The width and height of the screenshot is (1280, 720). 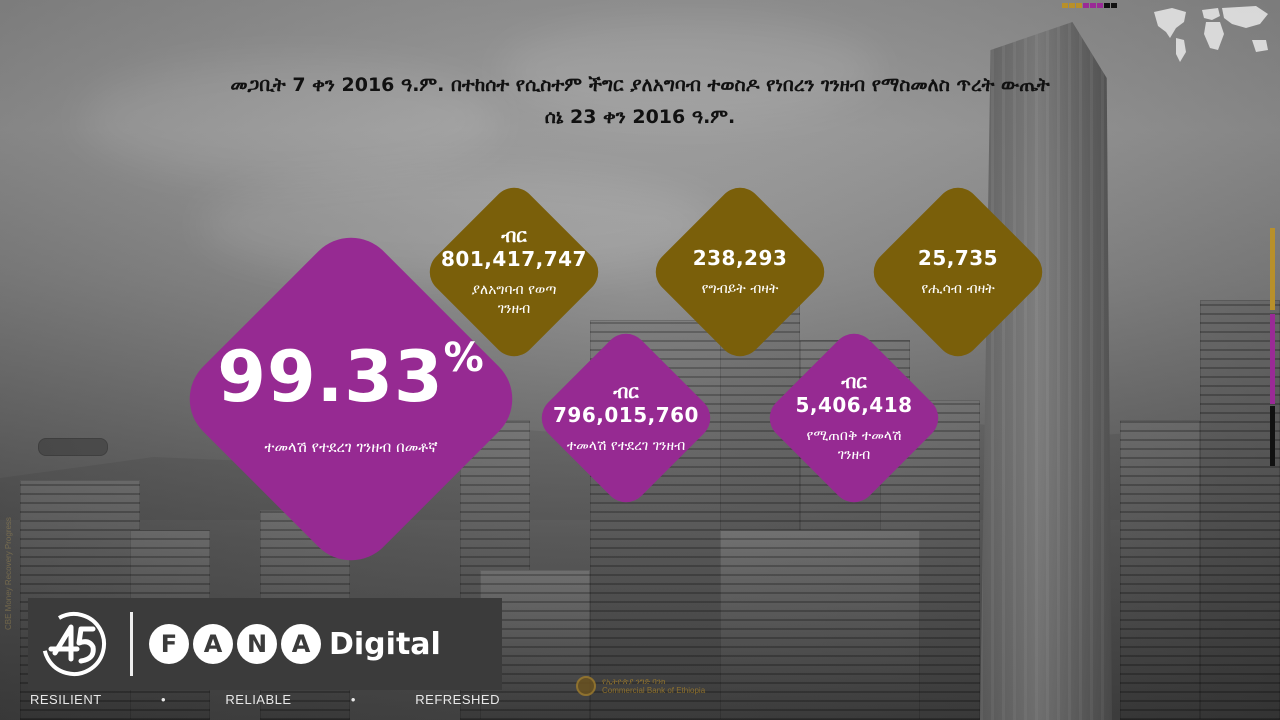 What do you see at coordinates (258, 699) in the screenshot?
I see `tagline-word: RELIABLE` at bounding box center [258, 699].